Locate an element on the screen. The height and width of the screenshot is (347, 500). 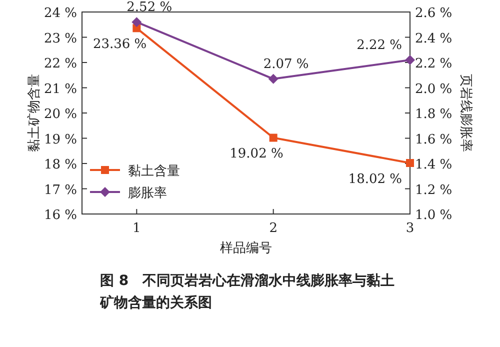
y-tick-label: 18 % is located at coordinates (60, 165).